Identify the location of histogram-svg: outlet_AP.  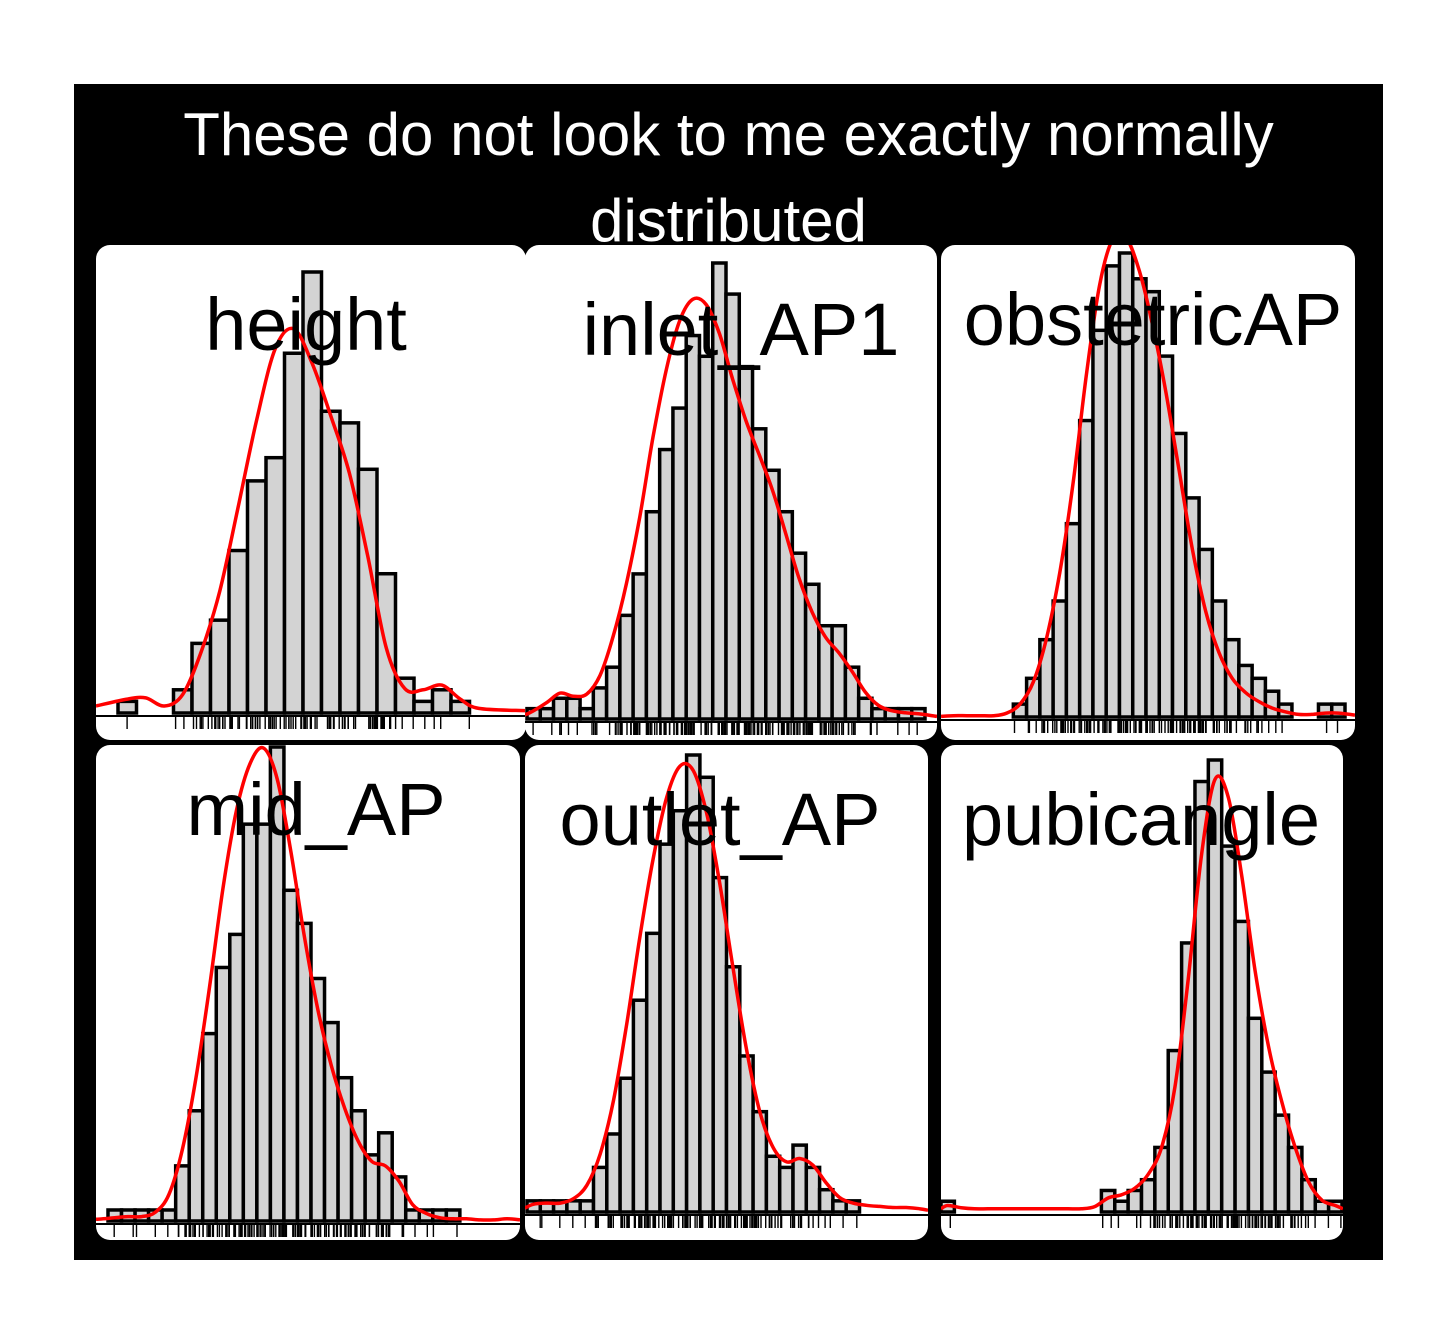
(726, 990).